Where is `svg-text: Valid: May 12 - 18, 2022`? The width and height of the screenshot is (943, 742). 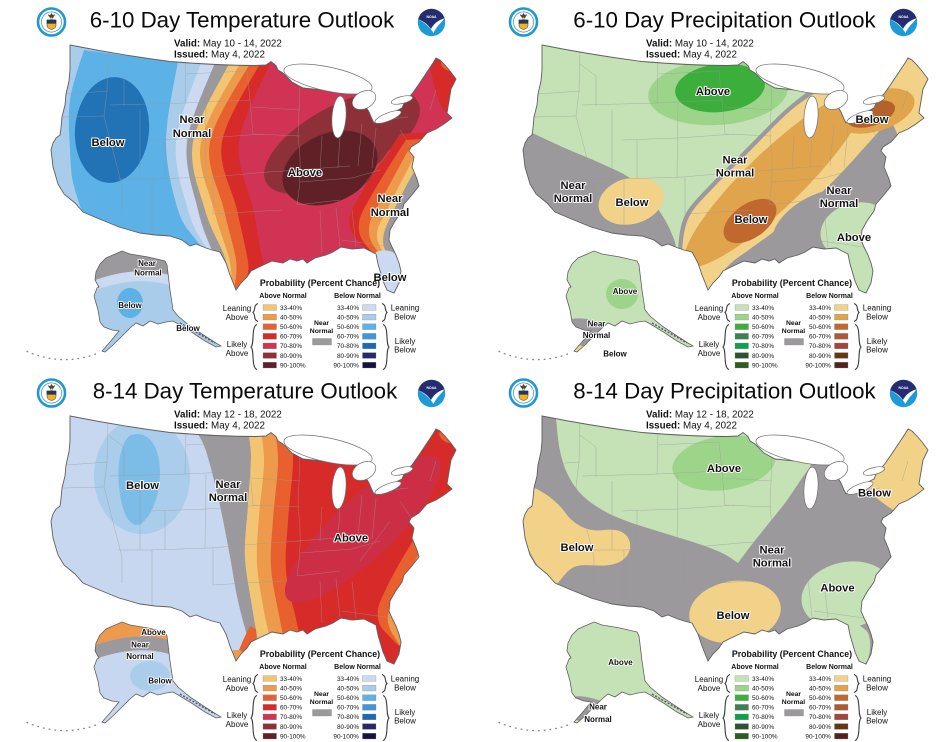 svg-text: Valid: May 12 - 18, 2022 is located at coordinates (228, 415).